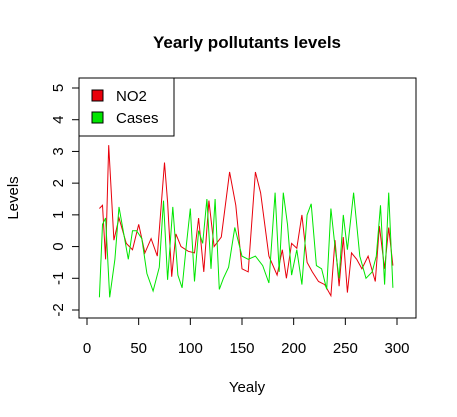 This screenshot has height=417, width=457. What do you see at coordinates (97, 117) in the screenshot?
I see `legend-swatch-cases` at bounding box center [97, 117].